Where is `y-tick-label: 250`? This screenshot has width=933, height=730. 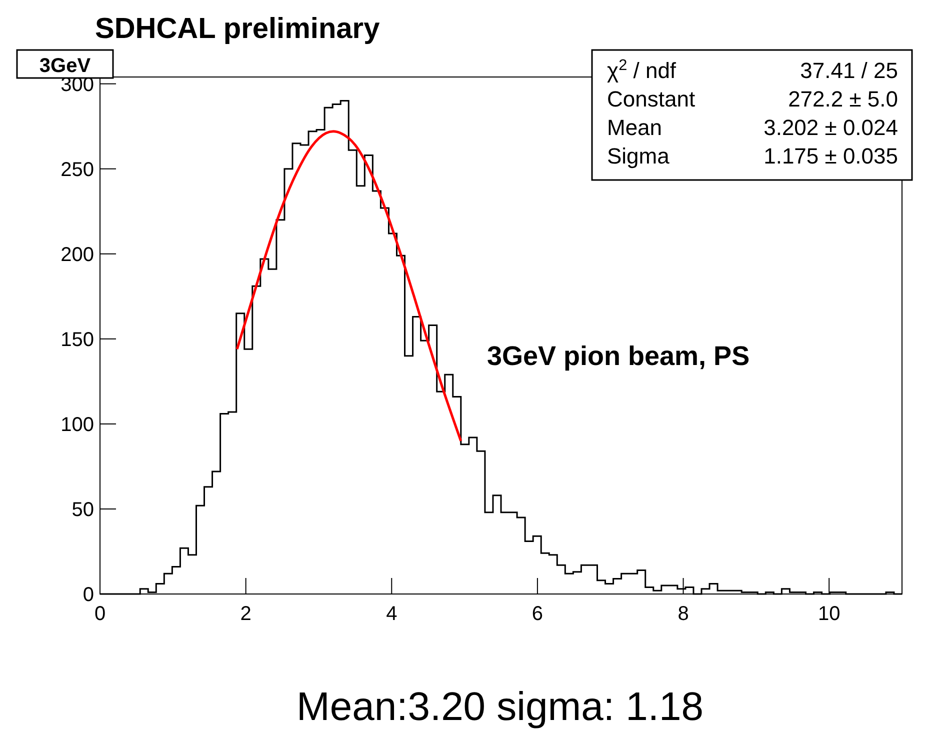 y-tick-label: 250 is located at coordinates (77, 169).